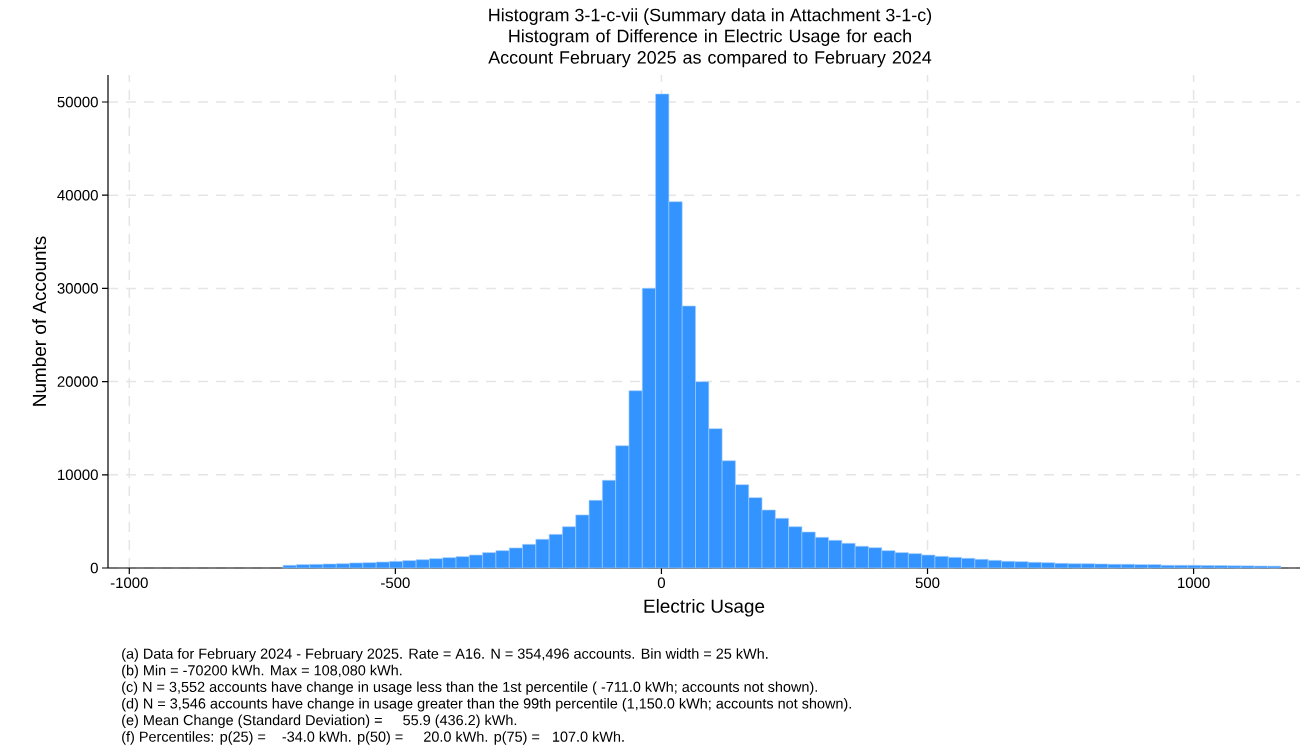  What do you see at coordinates (486, 705) in the screenshot?
I see `text: (d) N = 3,546 accounts have change in usage greater than the 99th percentile (1,150.0 kWh; accounts not shown).` at bounding box center [486, 705].